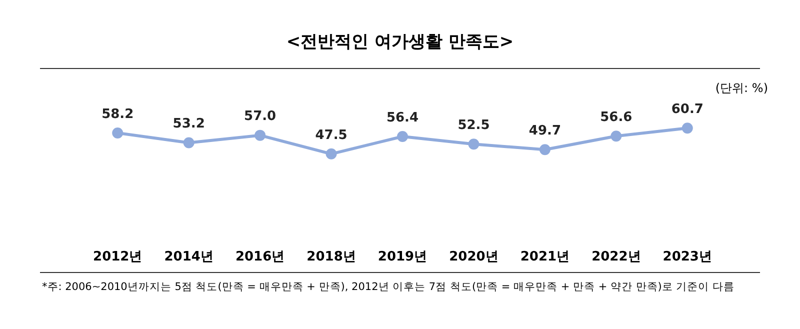 The image size is (800, 329). Describe the element at coordinates (403, 257) in the screenshot. I see `x-tick-label: 2019년` at that location.